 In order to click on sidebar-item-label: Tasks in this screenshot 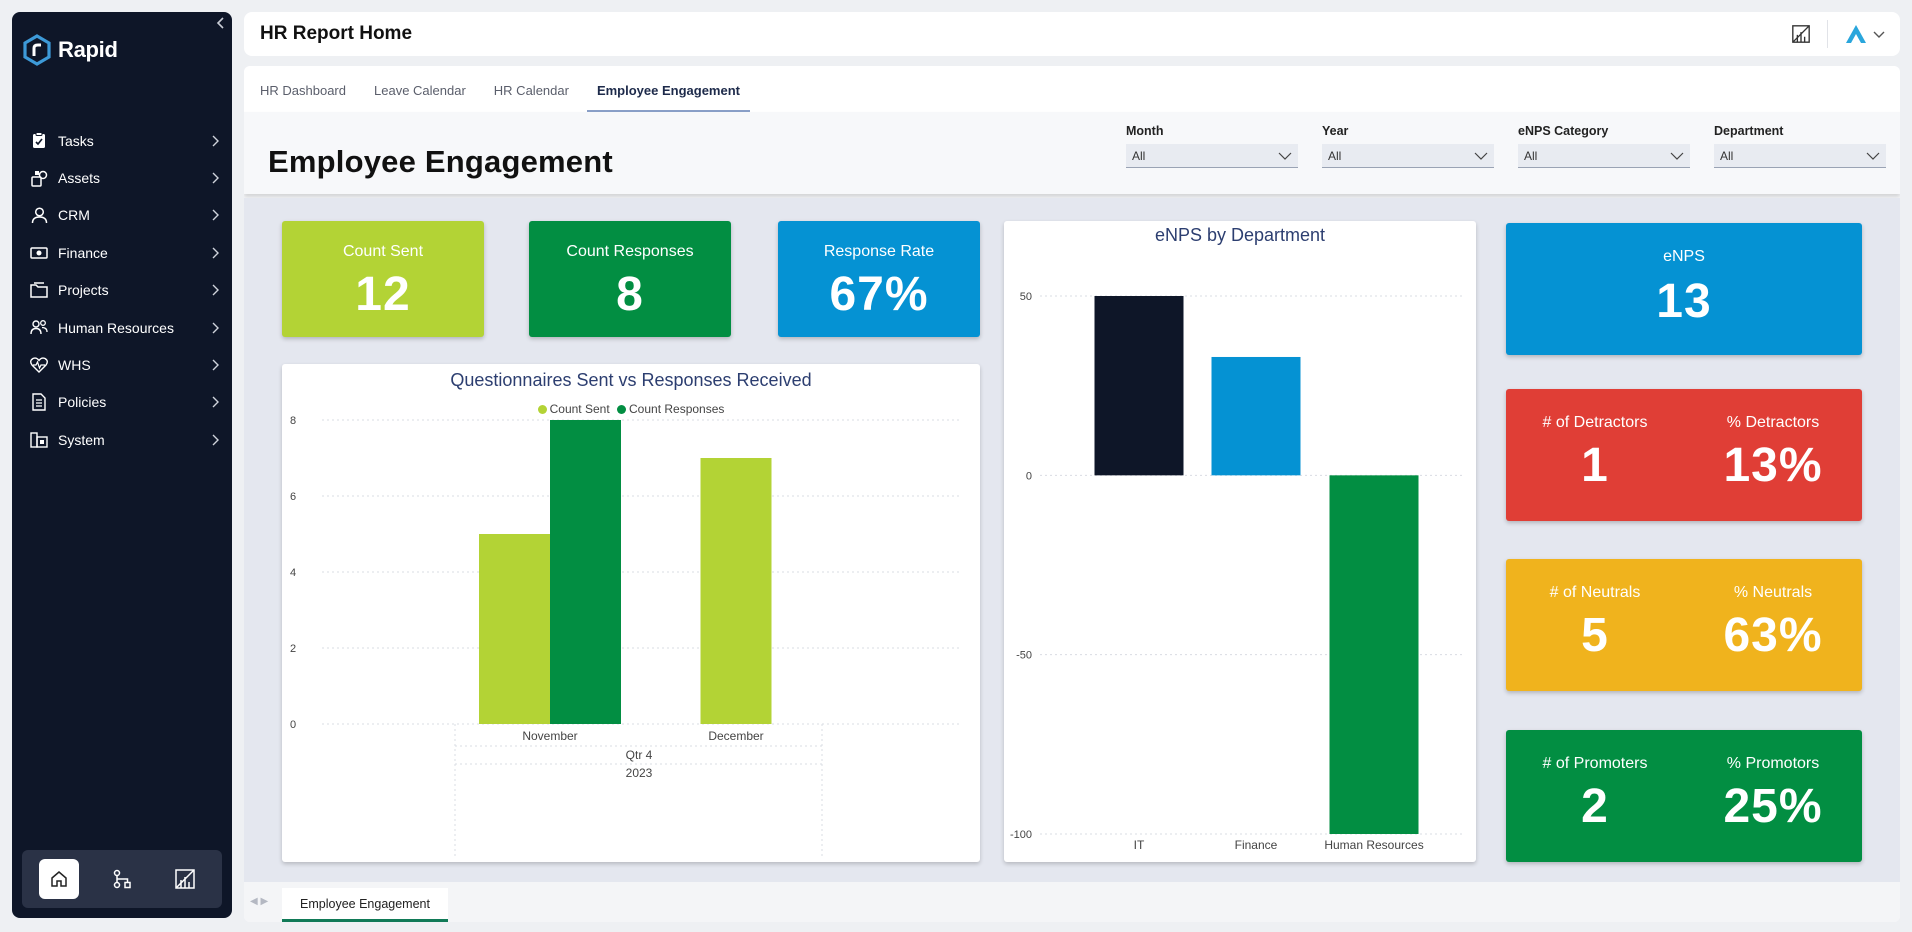, I will do `click(76, 140)`.